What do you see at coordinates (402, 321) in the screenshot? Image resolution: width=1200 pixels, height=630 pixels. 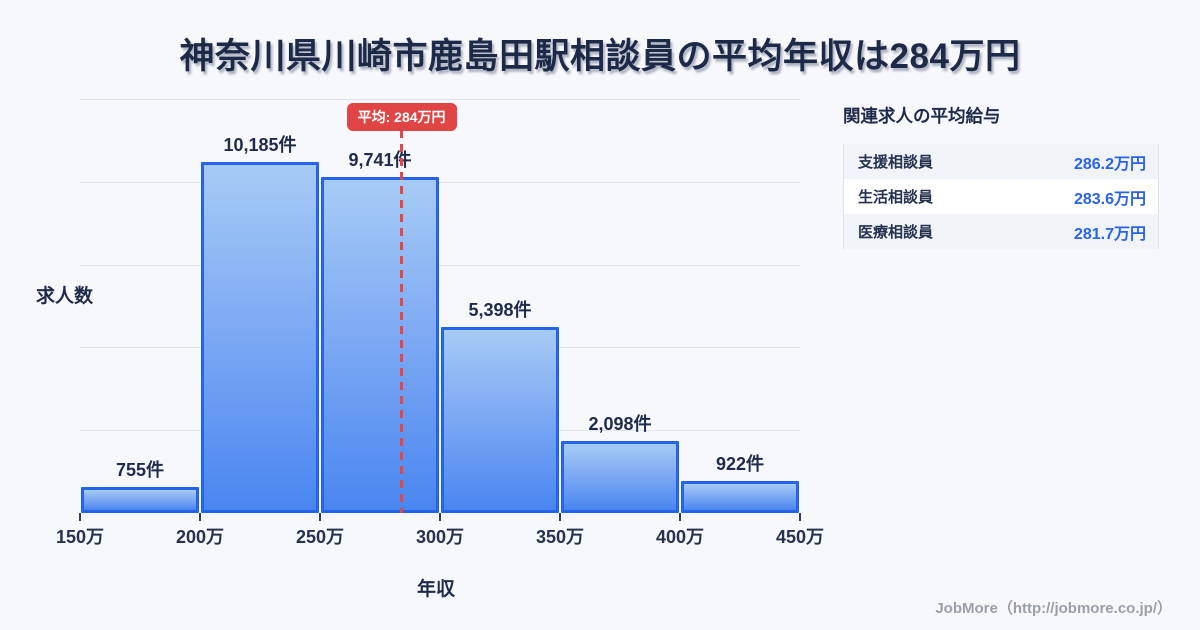 I see `average-line` at bounding box center [402, 321].